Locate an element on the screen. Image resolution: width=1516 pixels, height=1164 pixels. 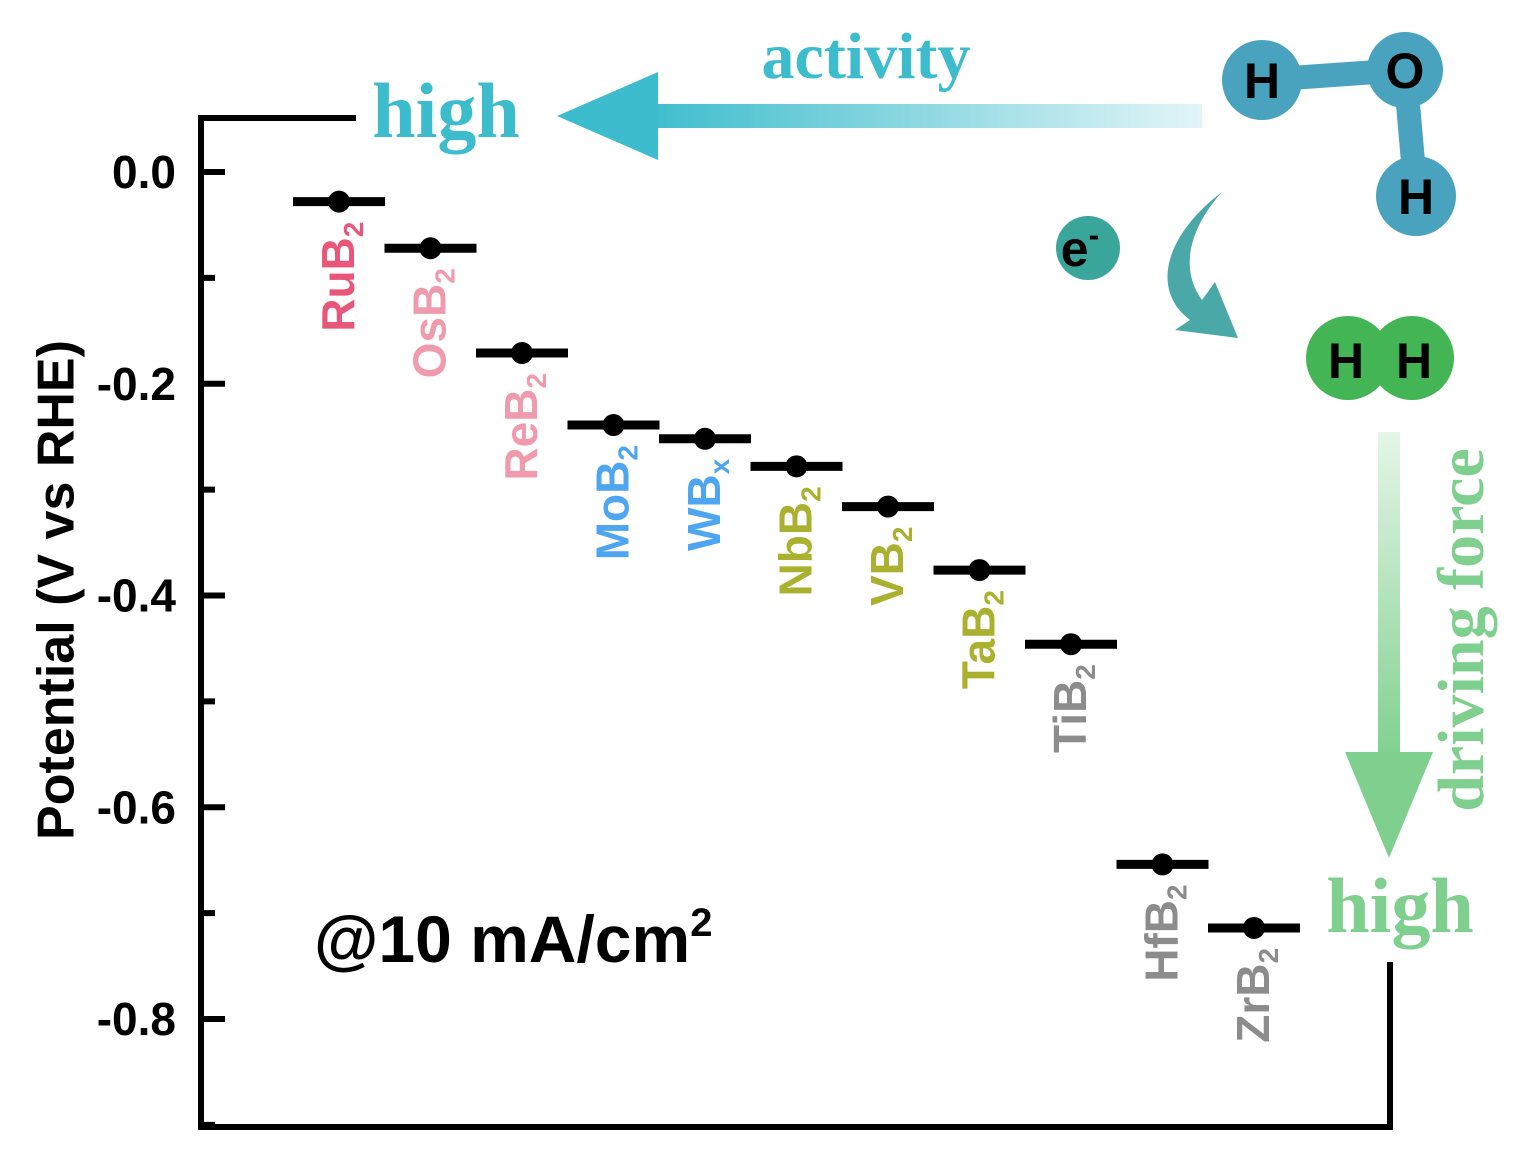
material-label-mob: MoB2 is located at coordinates (615, 502).